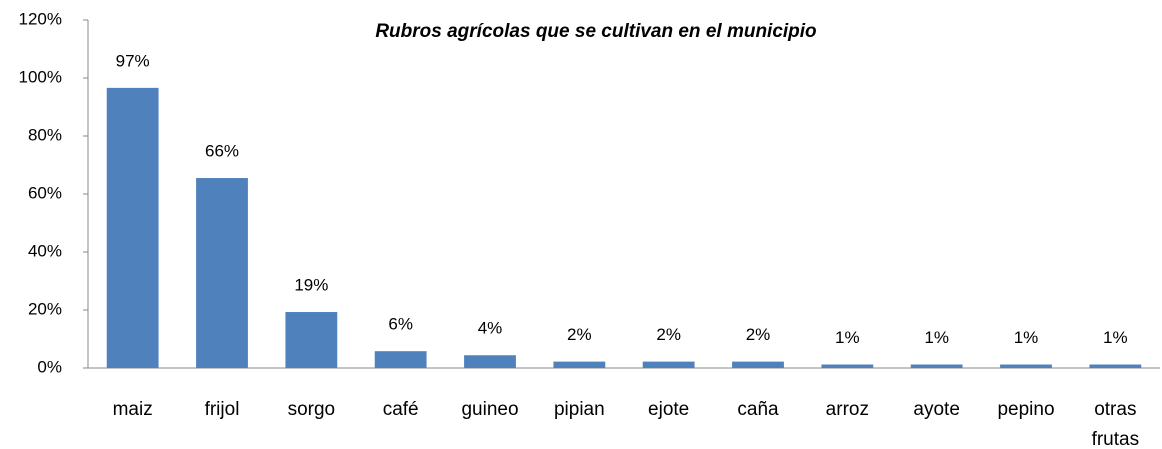 The image size is (1162, 449). What do you see at coordinates (847, 409) in the screenshot?
I see `x-tick-label: arroz` at bounding box center [847, 409].